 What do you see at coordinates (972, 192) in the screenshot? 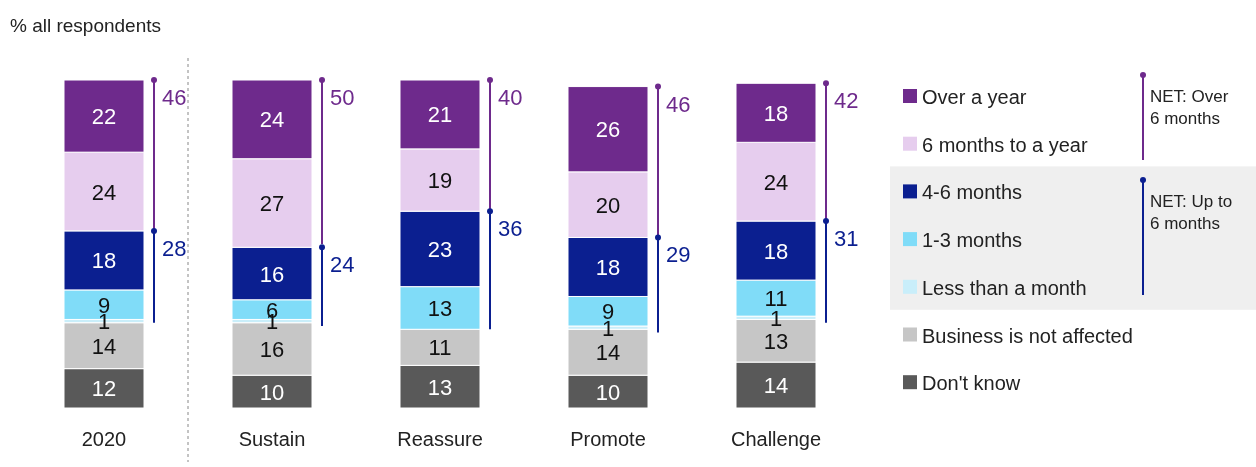
I see `legend-label: 4-6 months` at bounding box center [972, 192].